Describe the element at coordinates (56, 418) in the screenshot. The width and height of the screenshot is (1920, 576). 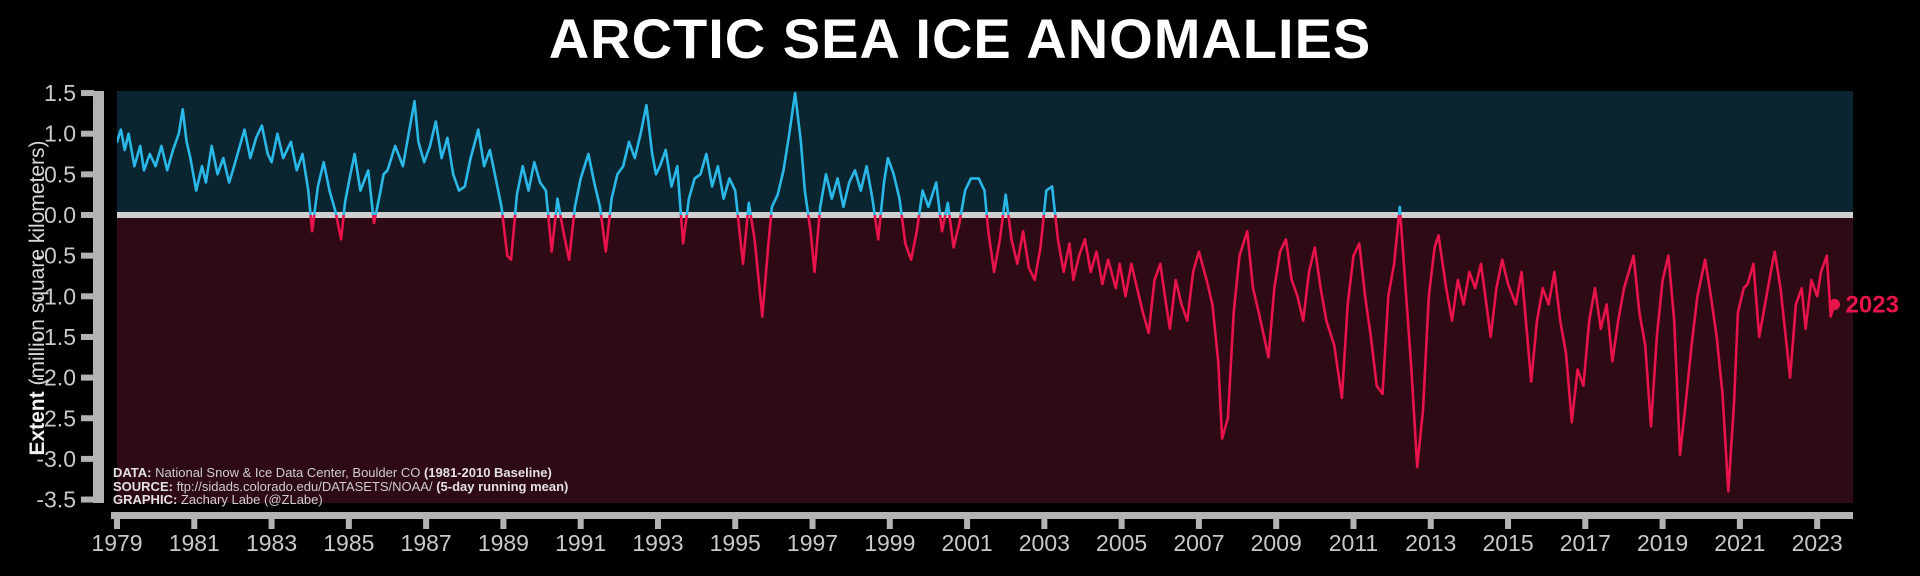
I see `y-tick-label: -2.5` at that location.